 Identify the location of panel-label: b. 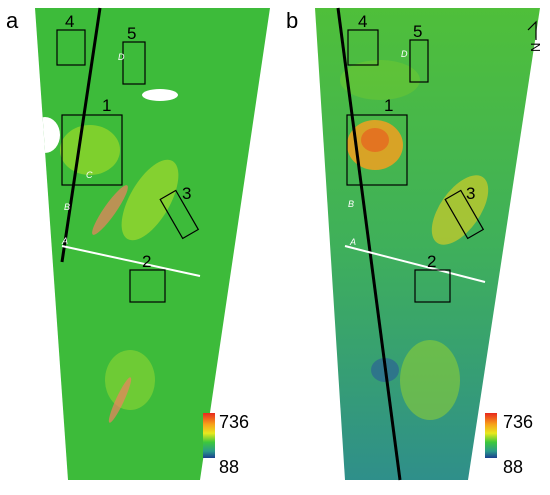
(292, 20).